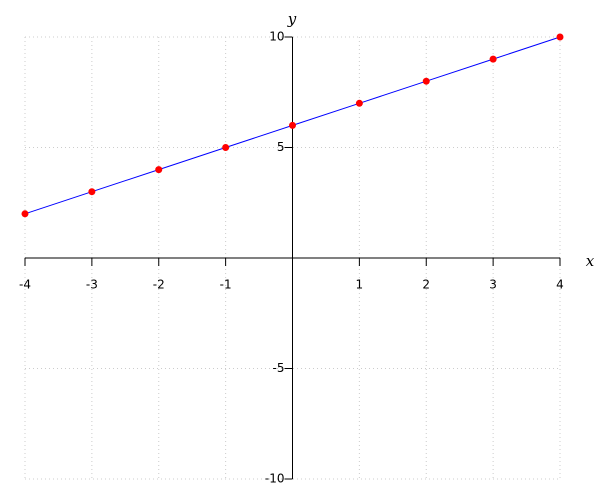 This screenshot has height=500, width=600. Describe the element at coordinates (276, 37) in the screenshot. I see `y-tick-label: 10` at that location.